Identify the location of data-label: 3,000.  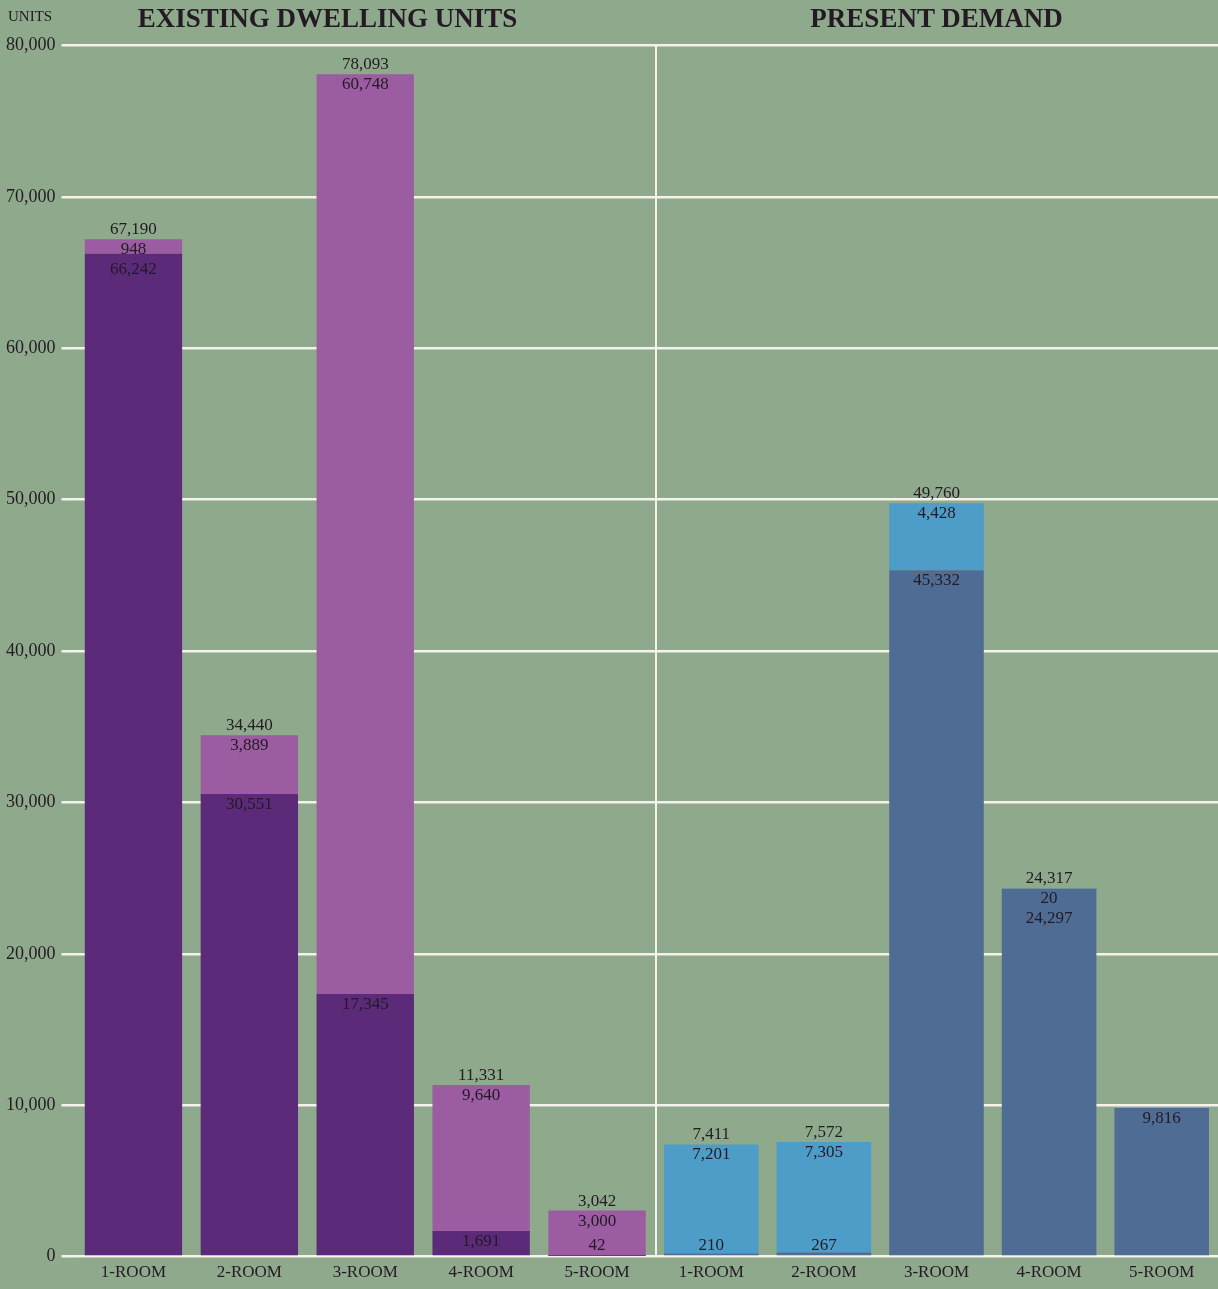
(597, 1220).